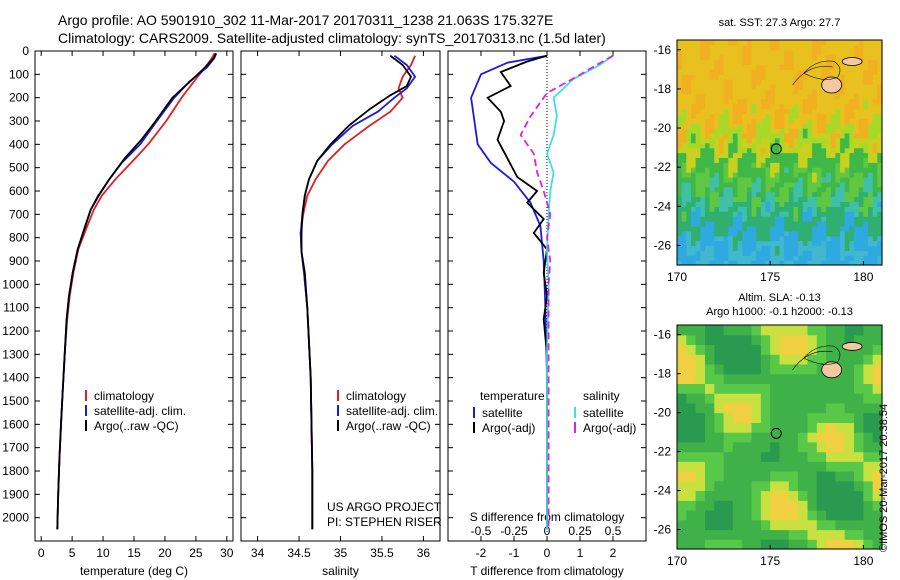 This screenshot has width=900, height=580. I want to click on x-tick-label: 35, so click(341, 553).